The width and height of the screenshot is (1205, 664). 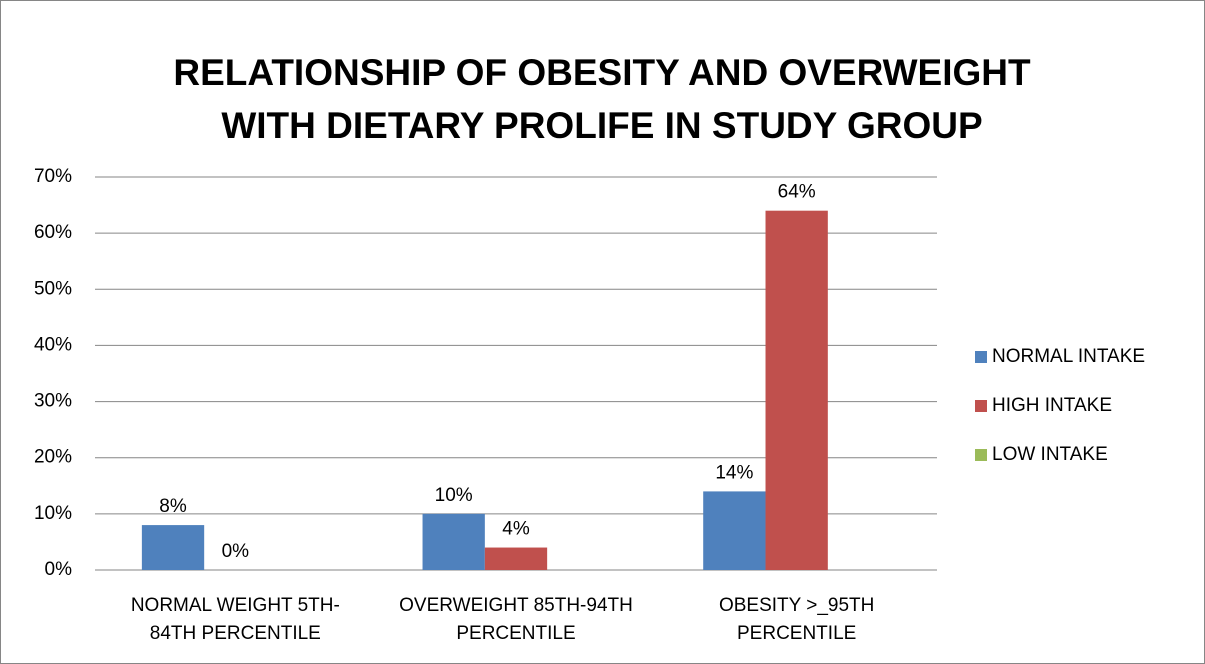 I want to click on y-tick-label: 70%, so click(x=53, y=176).